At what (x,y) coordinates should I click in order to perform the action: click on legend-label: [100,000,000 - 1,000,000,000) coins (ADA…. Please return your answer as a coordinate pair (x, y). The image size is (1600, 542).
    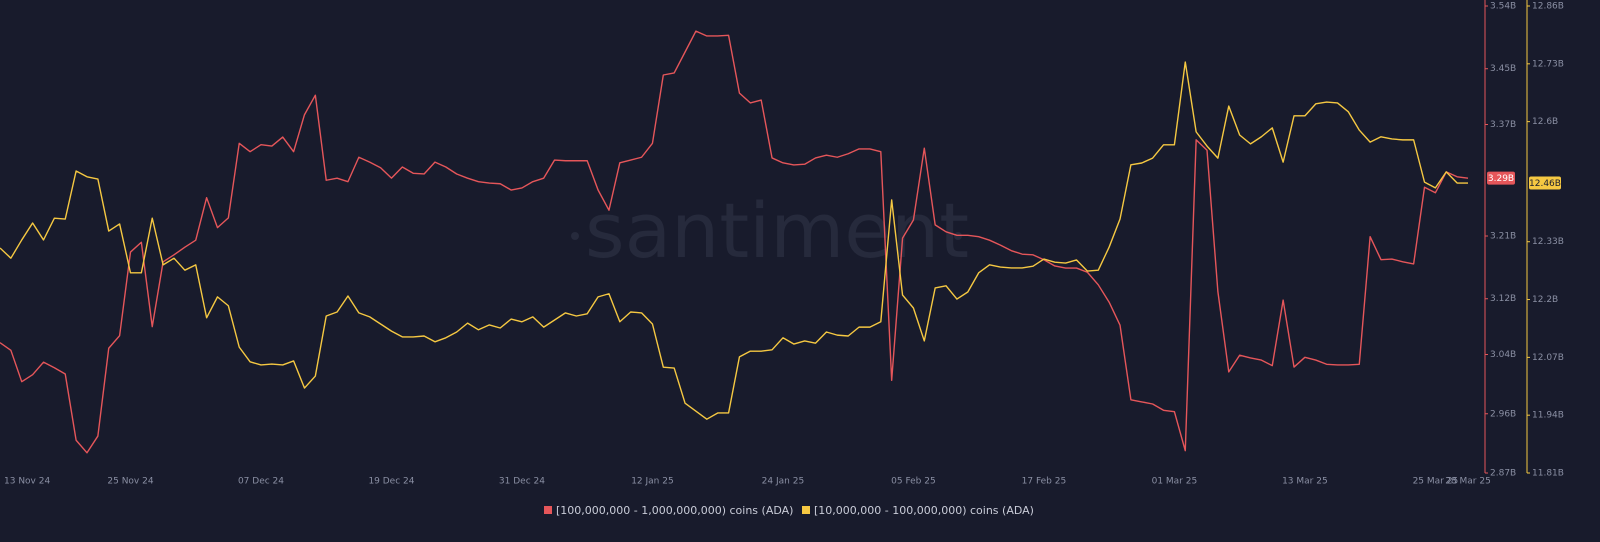
    Looking at the image, I should click on (674, 510).